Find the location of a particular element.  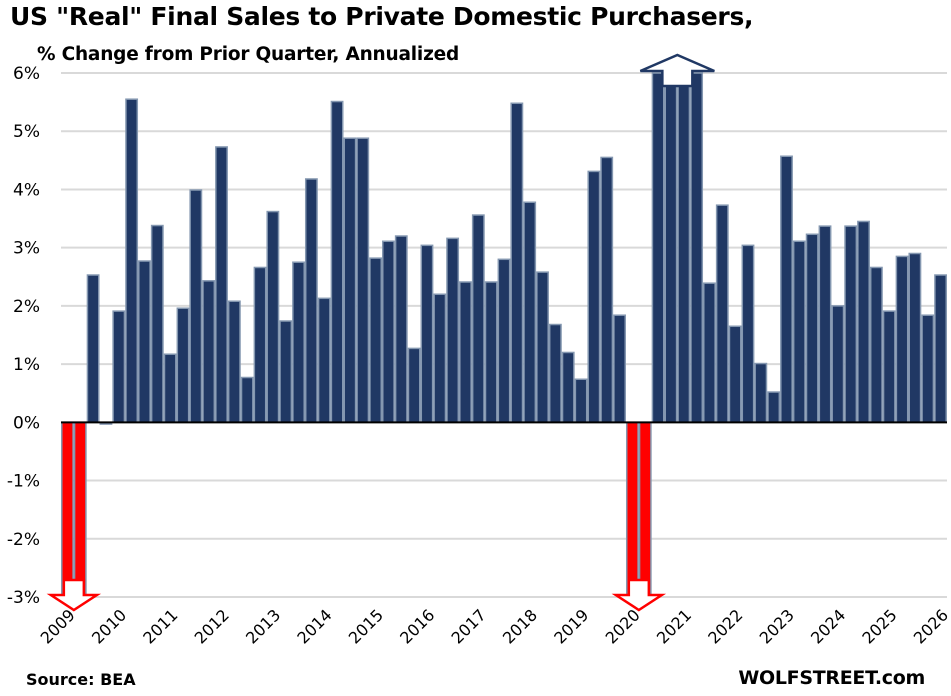

x-tick-label: 2024 is located at coordinates (828, 626).